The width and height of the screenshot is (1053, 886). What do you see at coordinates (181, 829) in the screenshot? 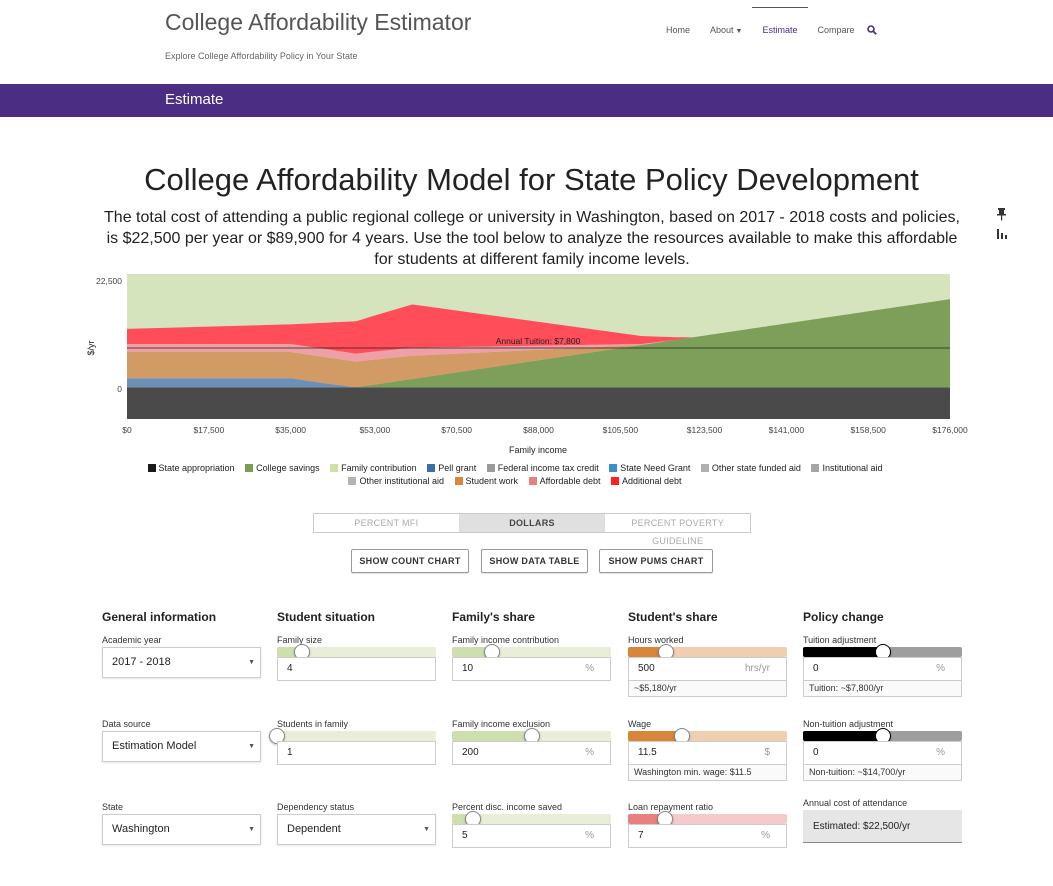
I see `state-select: Washington ▼` at bounding box center [181, 829].